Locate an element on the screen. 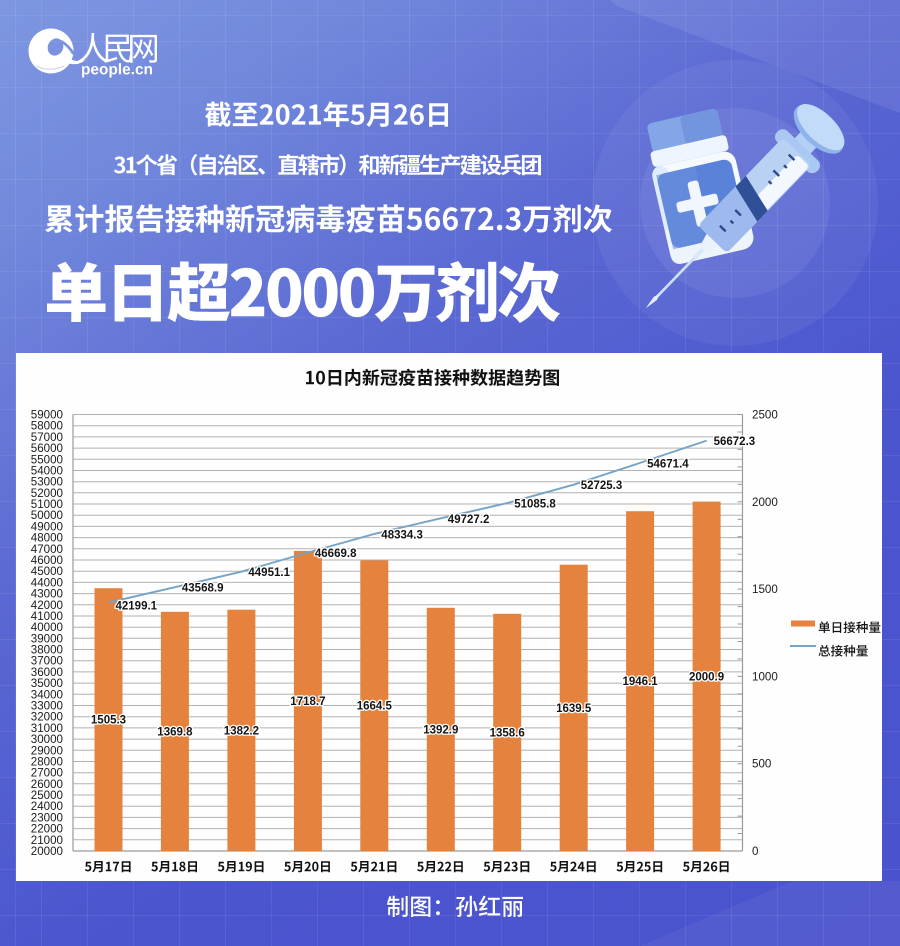 This screenshot has width=900, height=946. svg-text: 52725.3 is located at coordinates (602, 486).